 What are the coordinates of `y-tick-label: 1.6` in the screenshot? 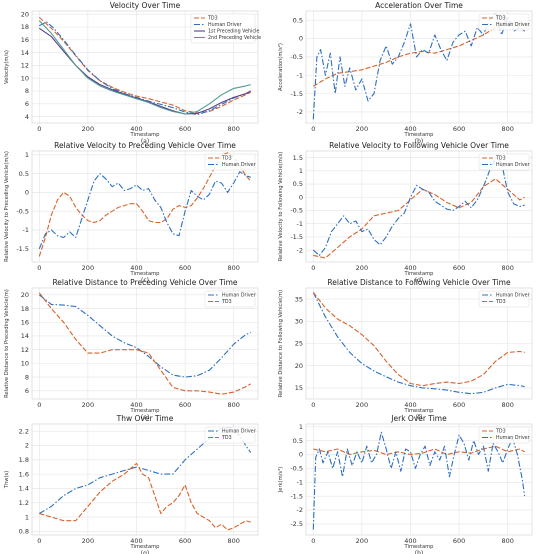 It's located at (24, 474).